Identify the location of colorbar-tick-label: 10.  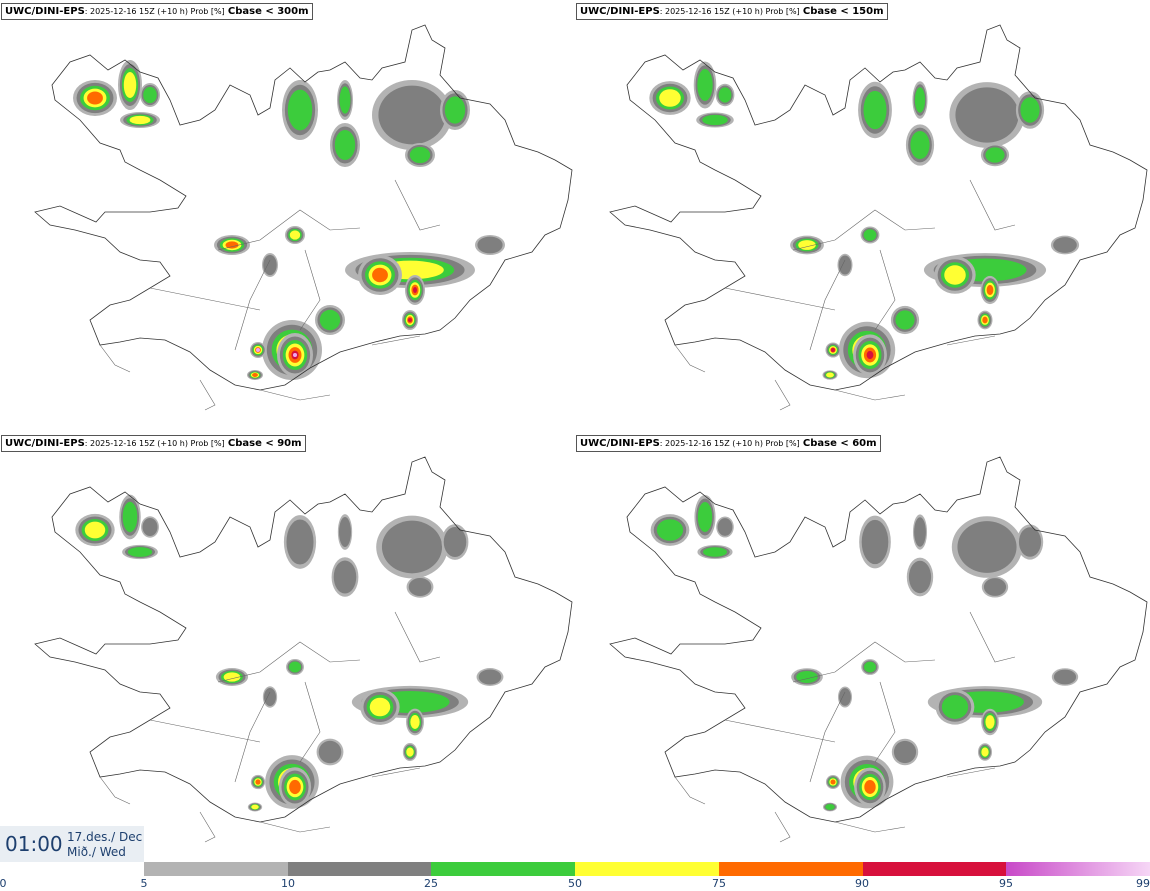
(288, 883).